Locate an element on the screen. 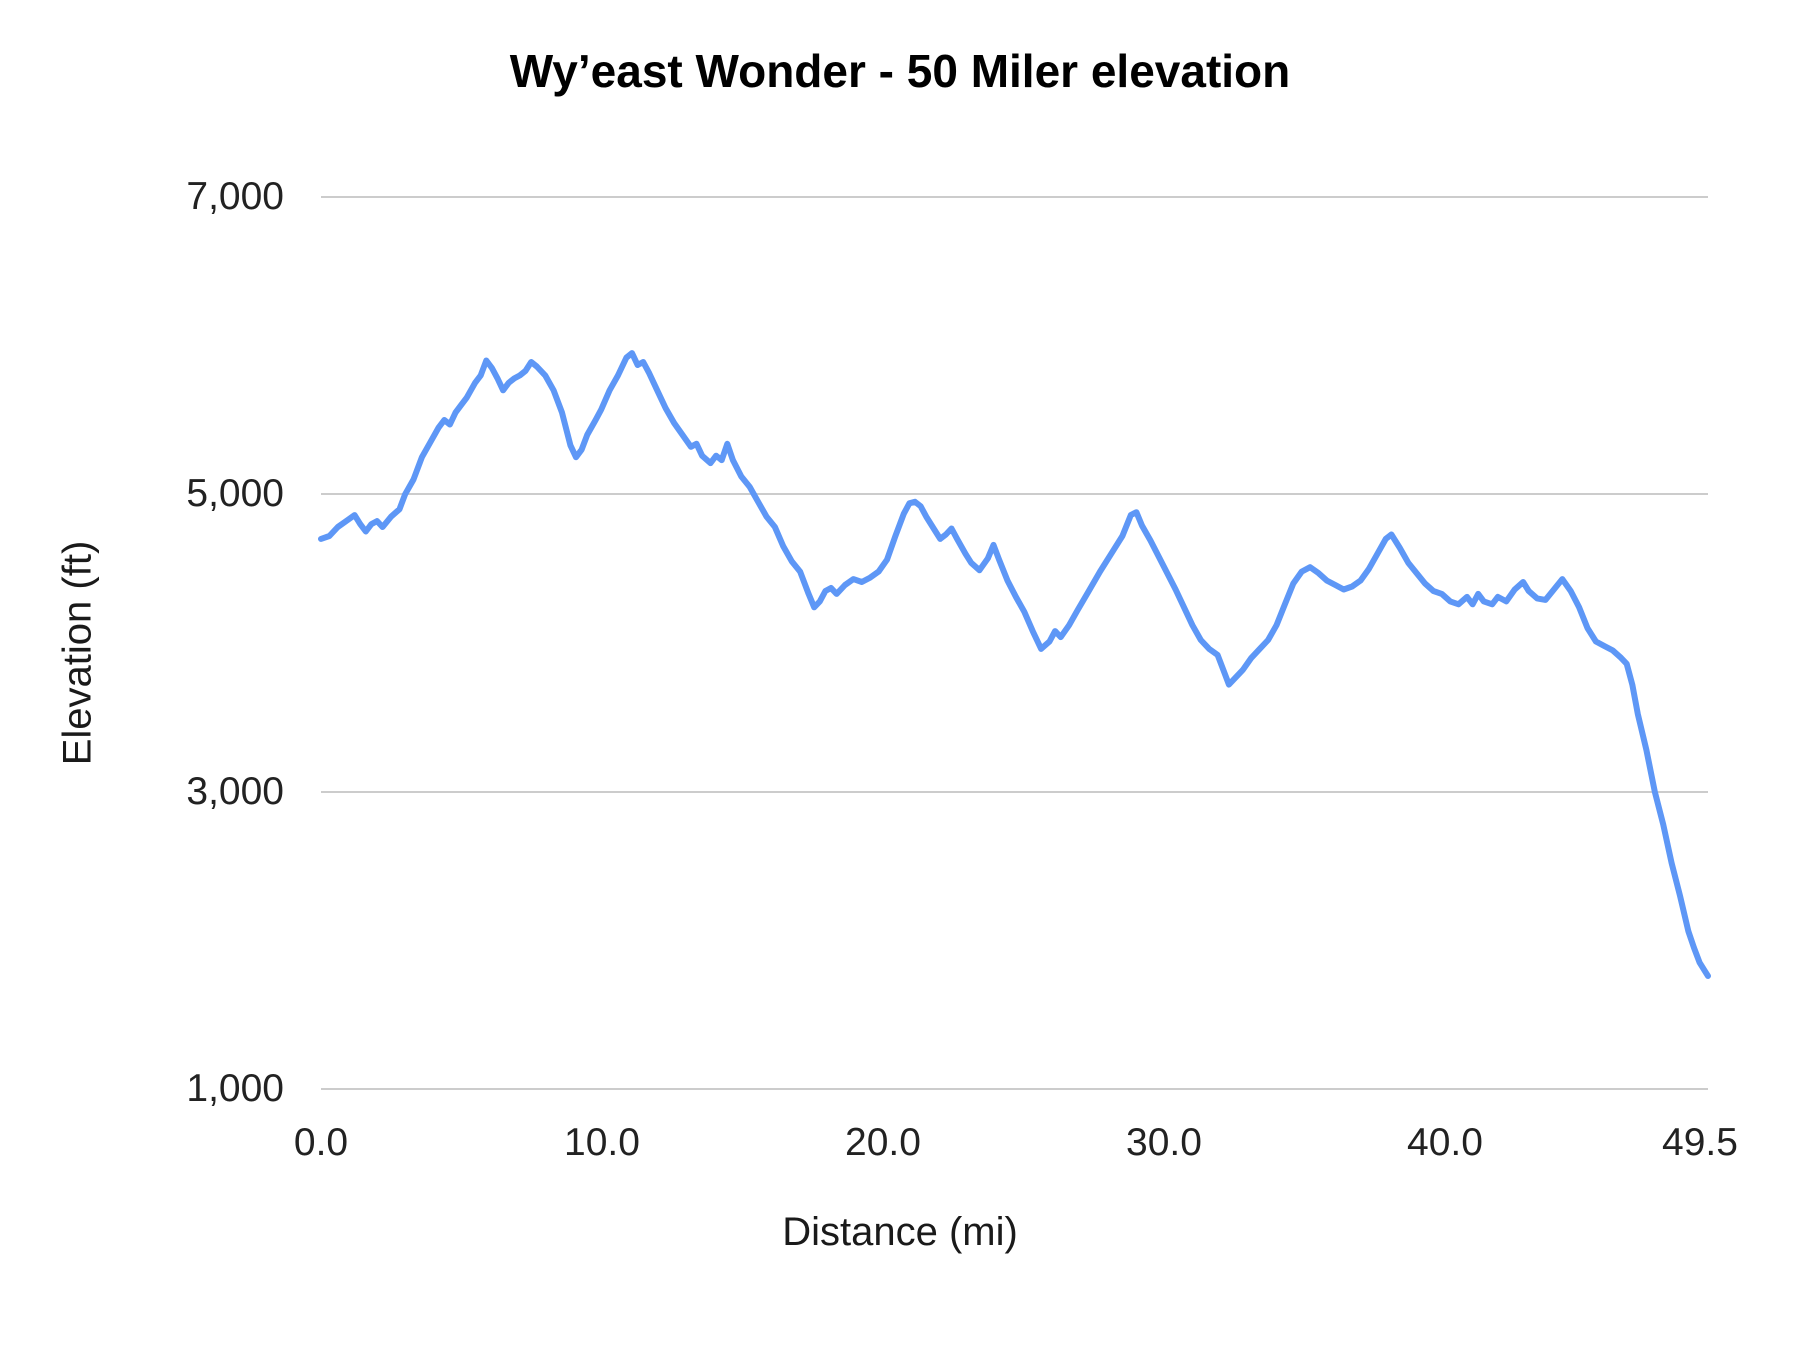 Image resolution: width=1800 pixels, height=1350 pixels. x-tick-label-40: 40.0 is located at coordinates (1445, 1142).